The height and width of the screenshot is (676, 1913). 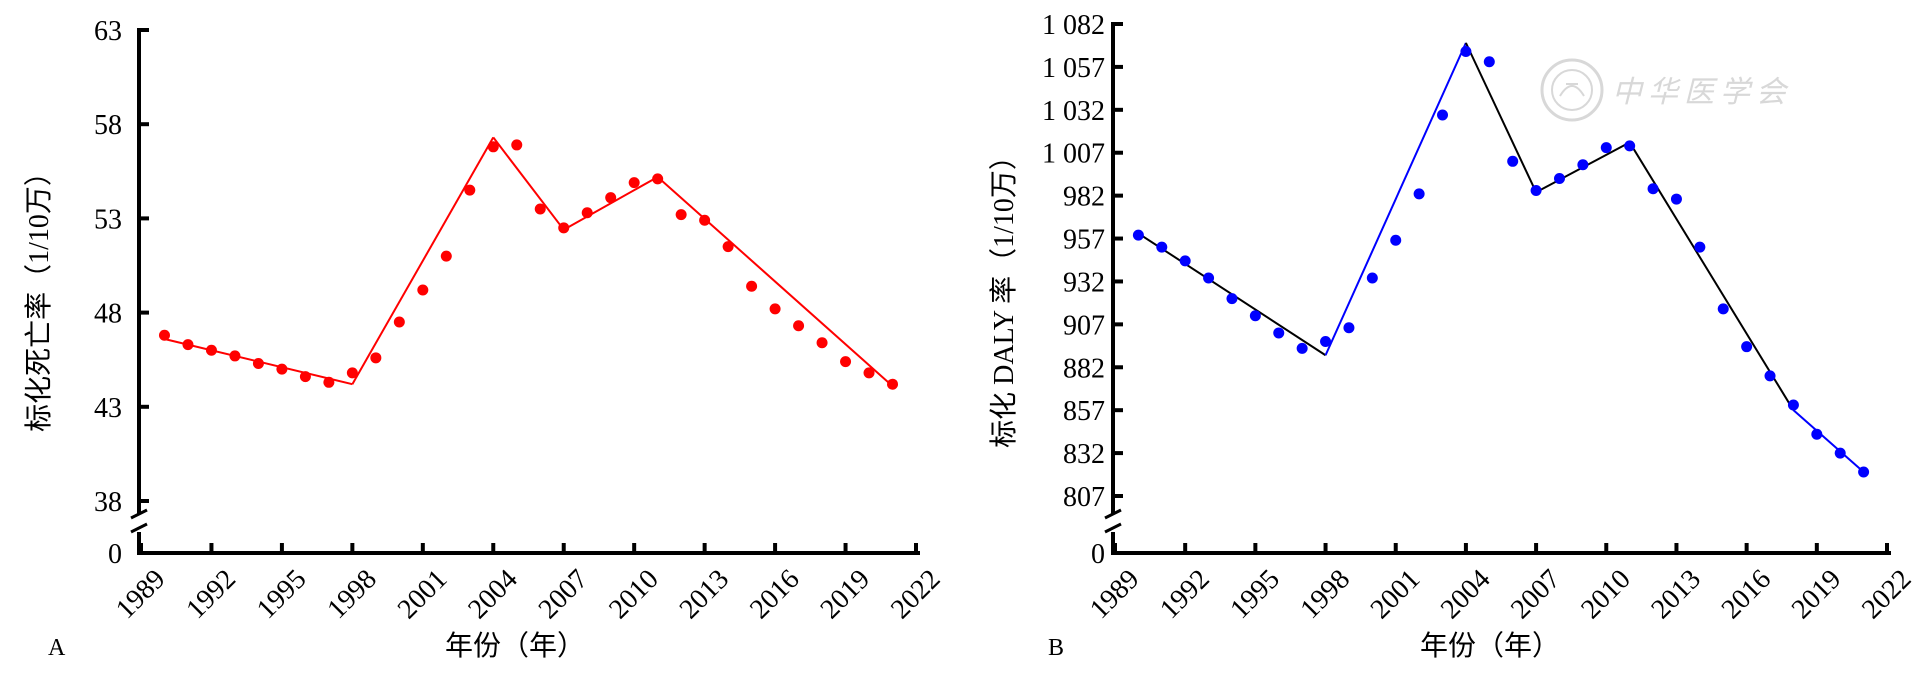 What do you see at coordinates (1073, 154) in the screenshot?
I see `y-tick-label: 1 007` at bounding box center [1073, 154].